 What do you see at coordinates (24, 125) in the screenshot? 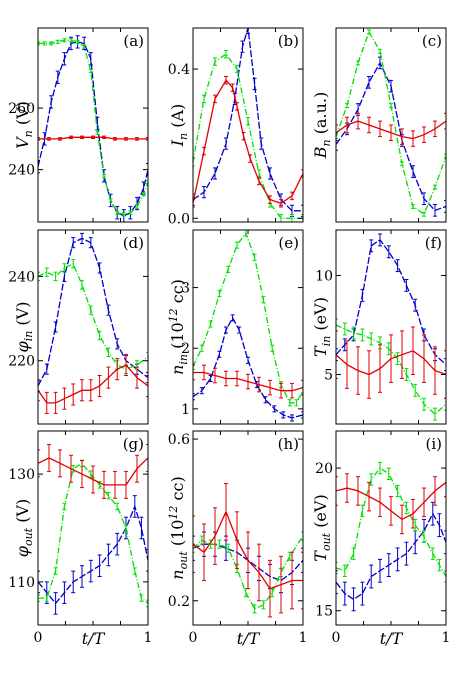
I see `y-axis-label: Vn (V)` at bounding box center [24, 125].